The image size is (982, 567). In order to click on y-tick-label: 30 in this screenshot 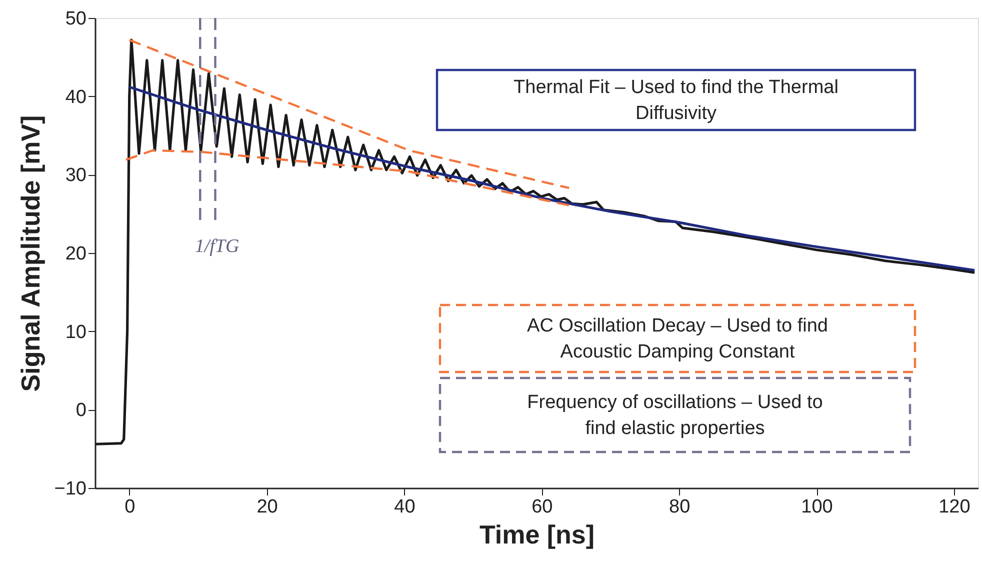, I will do `click(75, 175)`.